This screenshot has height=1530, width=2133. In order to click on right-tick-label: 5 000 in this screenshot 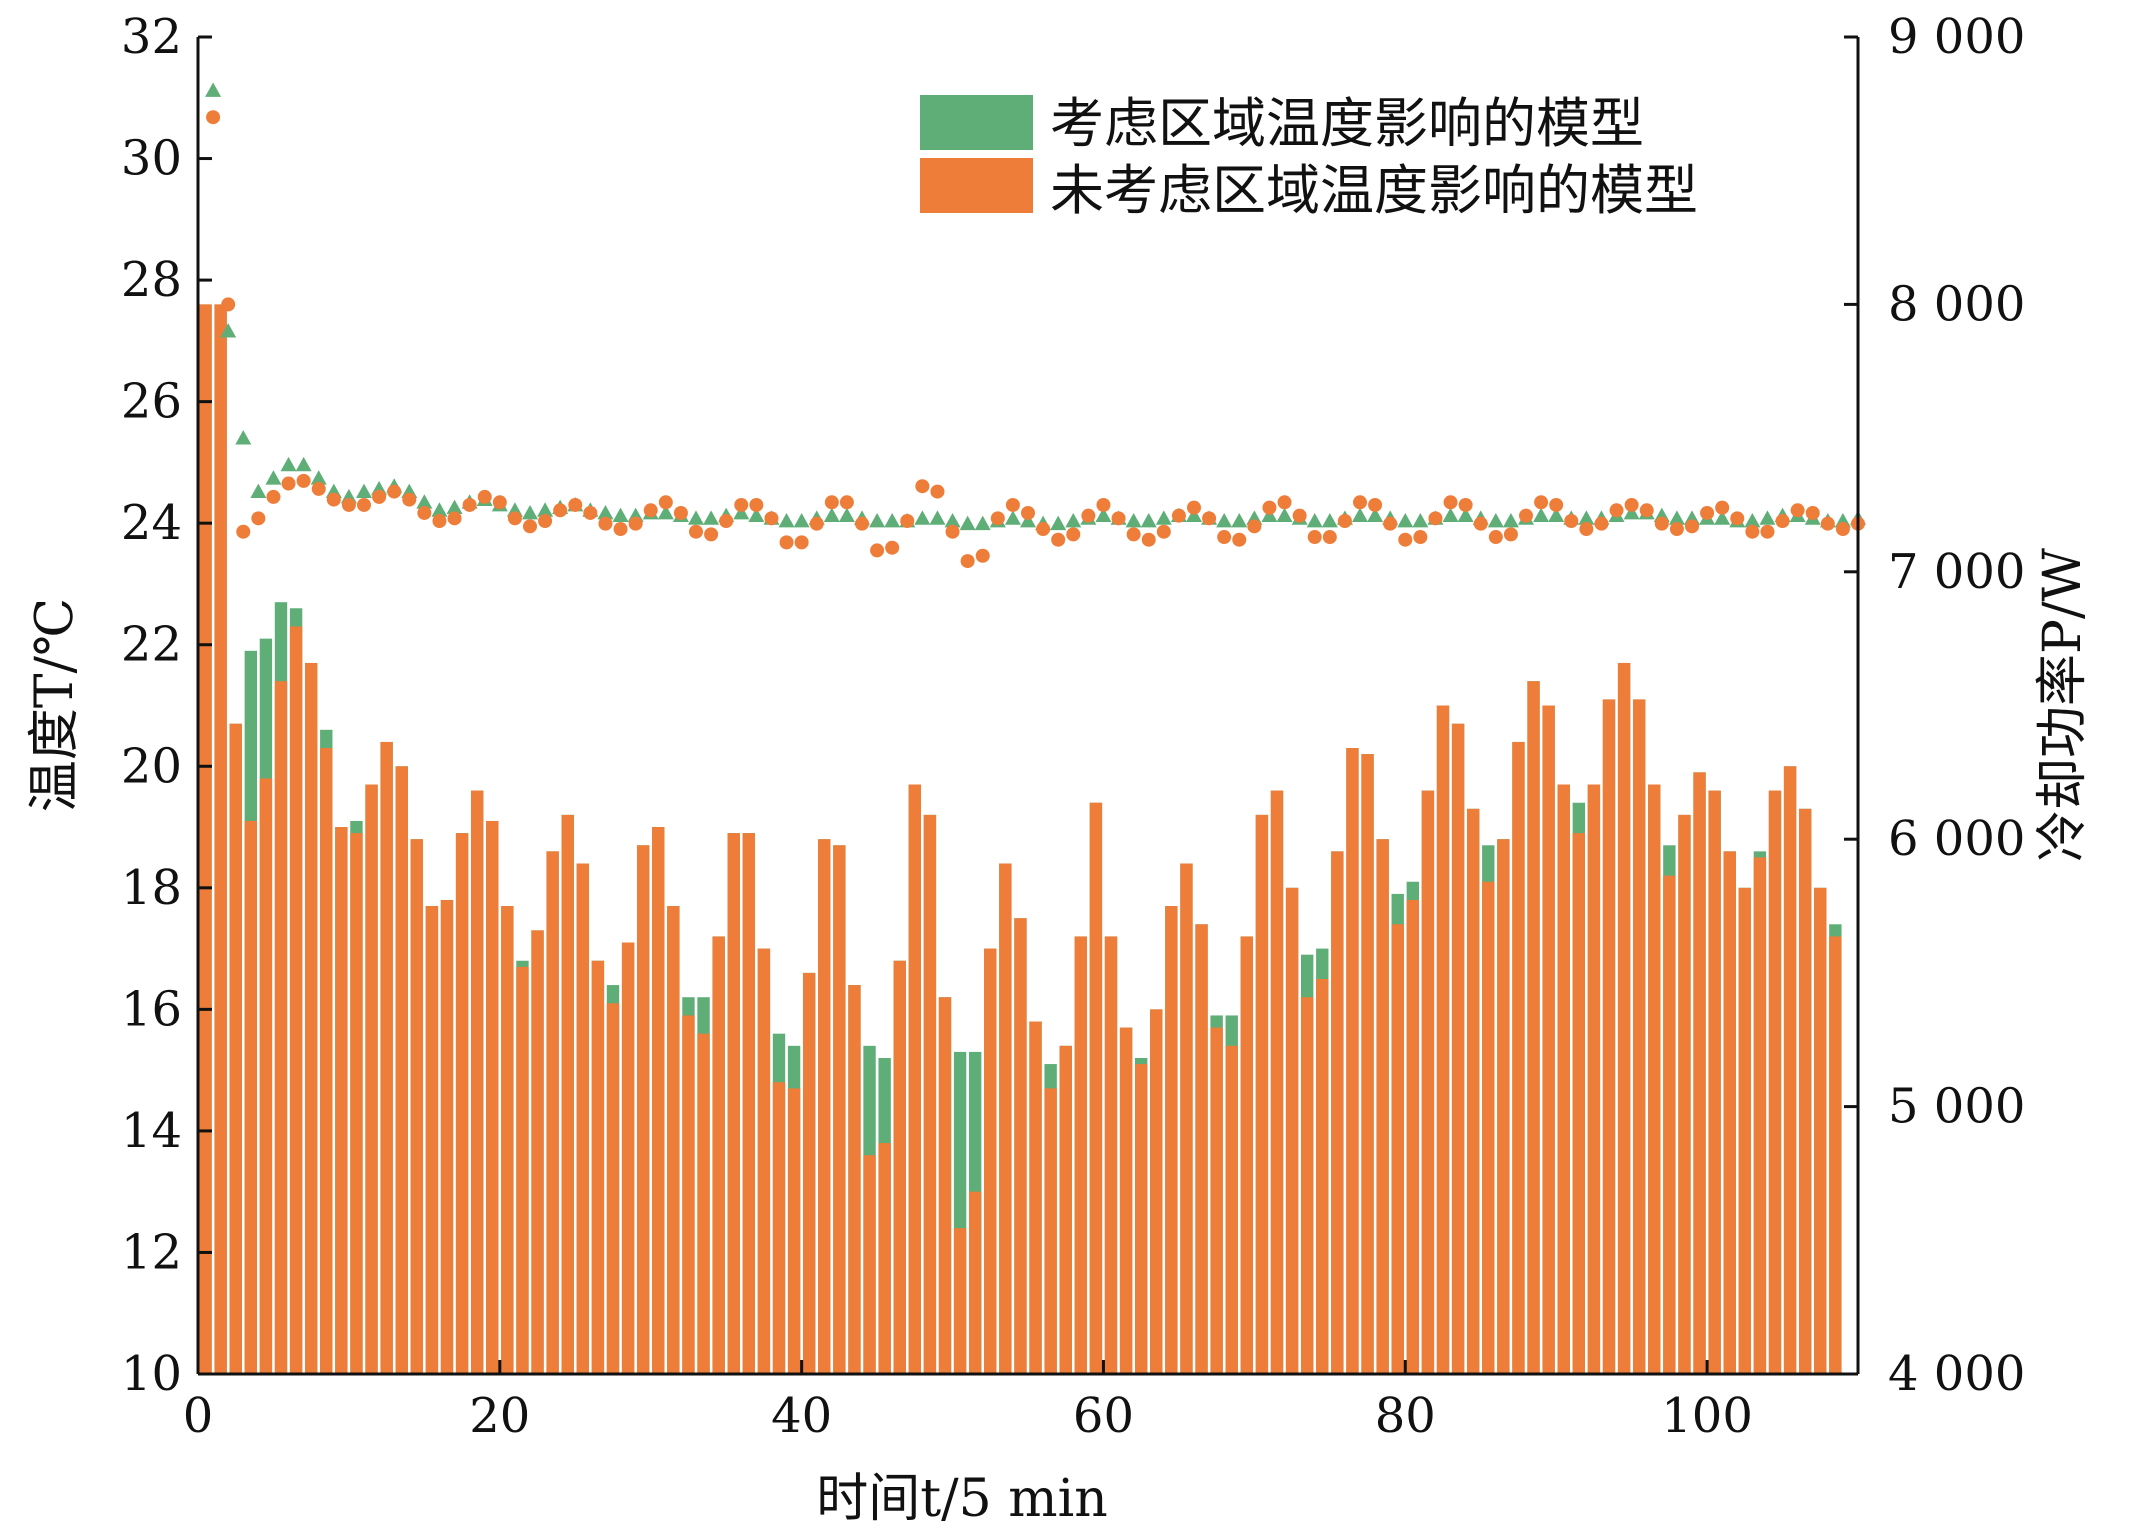, I will do `click(1956, 1107)`.